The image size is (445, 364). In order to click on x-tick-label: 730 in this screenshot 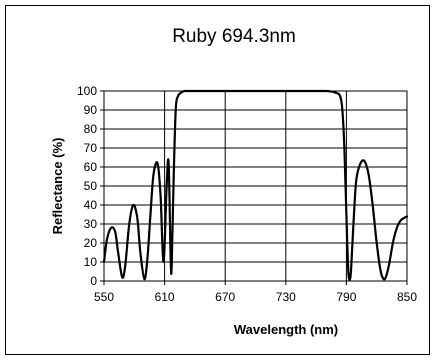, I will do `click(286, 297)`.